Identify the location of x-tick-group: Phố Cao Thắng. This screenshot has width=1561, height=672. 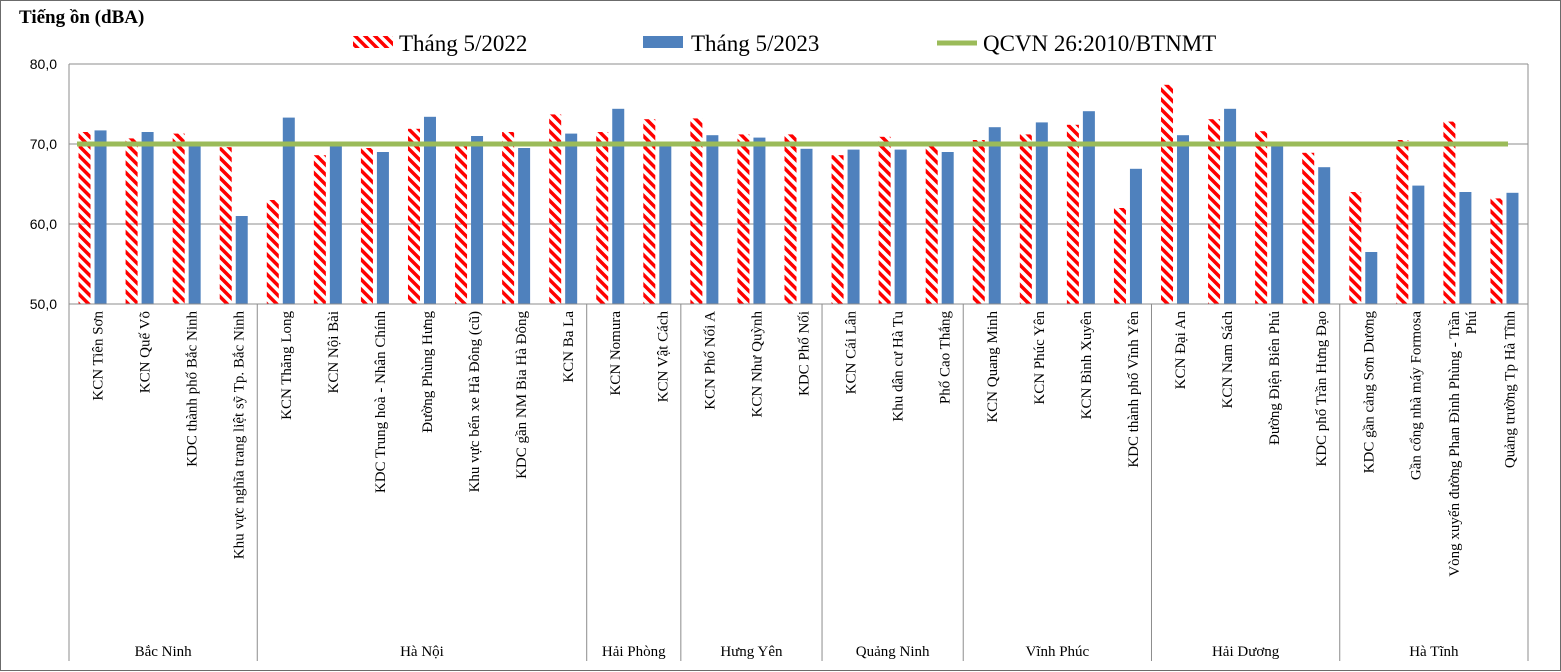
(946, 358).